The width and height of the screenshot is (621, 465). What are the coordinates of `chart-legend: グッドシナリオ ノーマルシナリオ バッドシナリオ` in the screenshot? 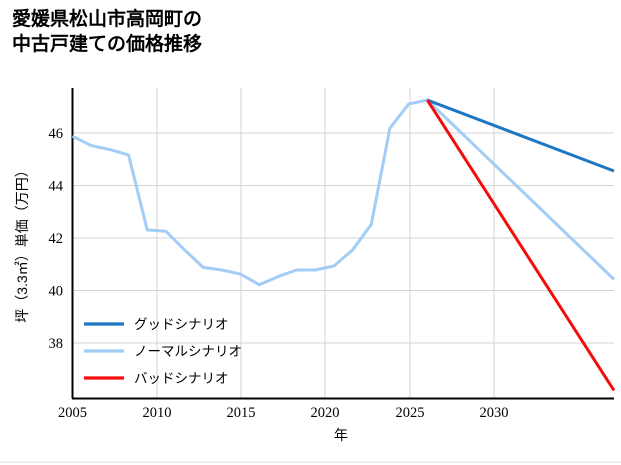 It's located at (163, 351).